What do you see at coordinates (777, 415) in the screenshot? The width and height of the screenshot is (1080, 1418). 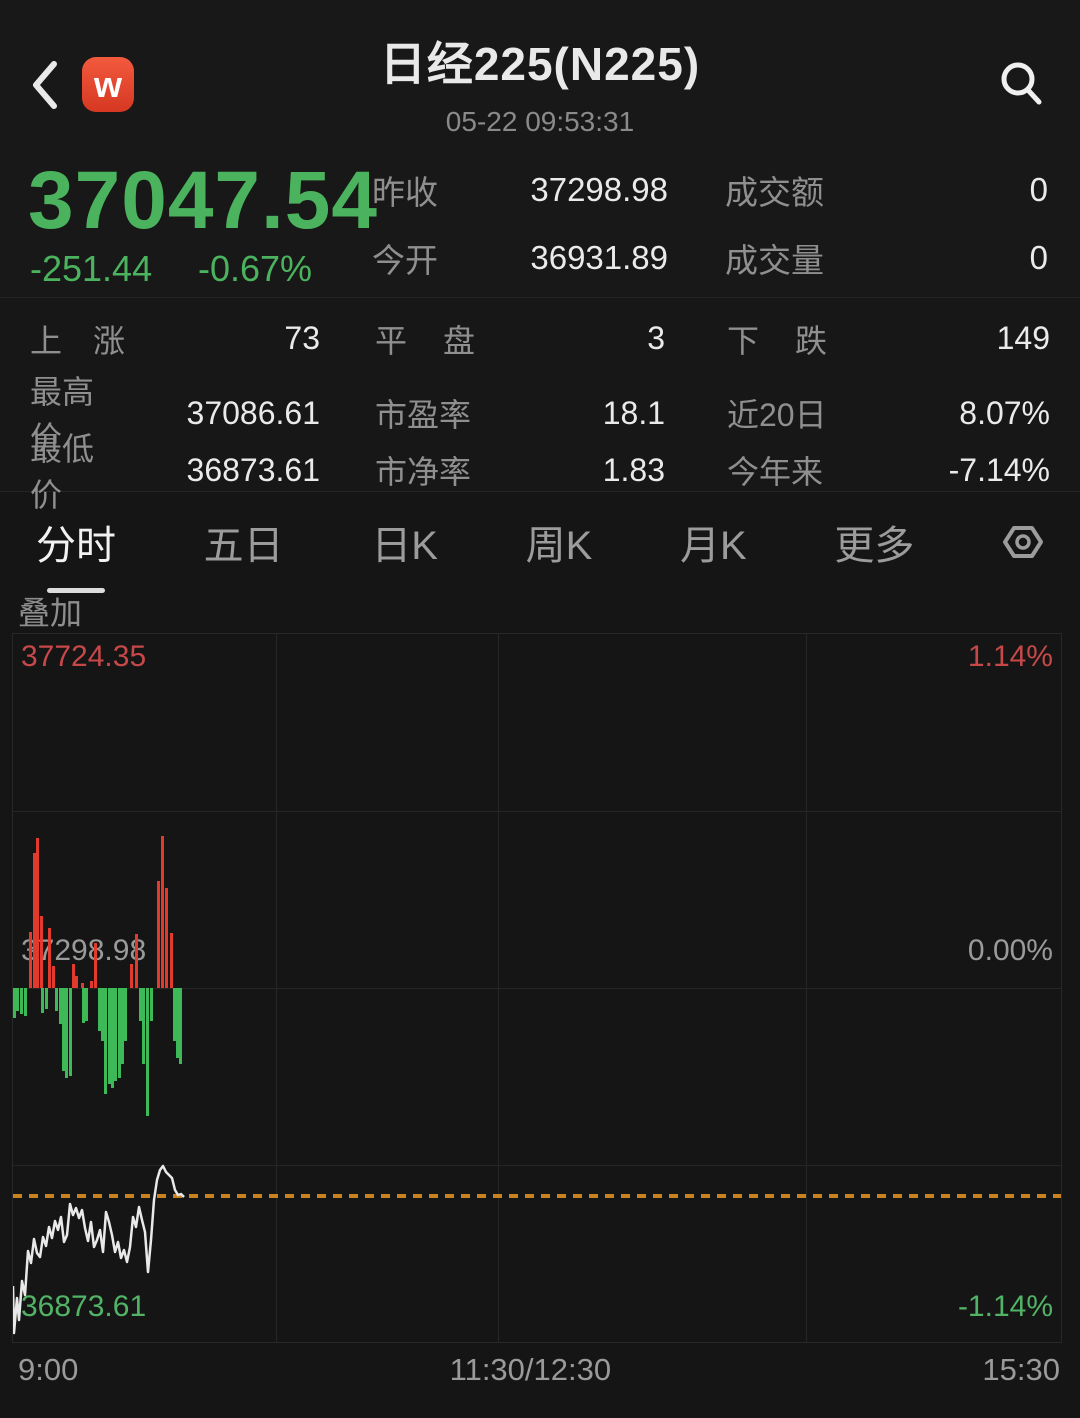 I see `stat-label: 近20日` at bounding box center [777, 415].